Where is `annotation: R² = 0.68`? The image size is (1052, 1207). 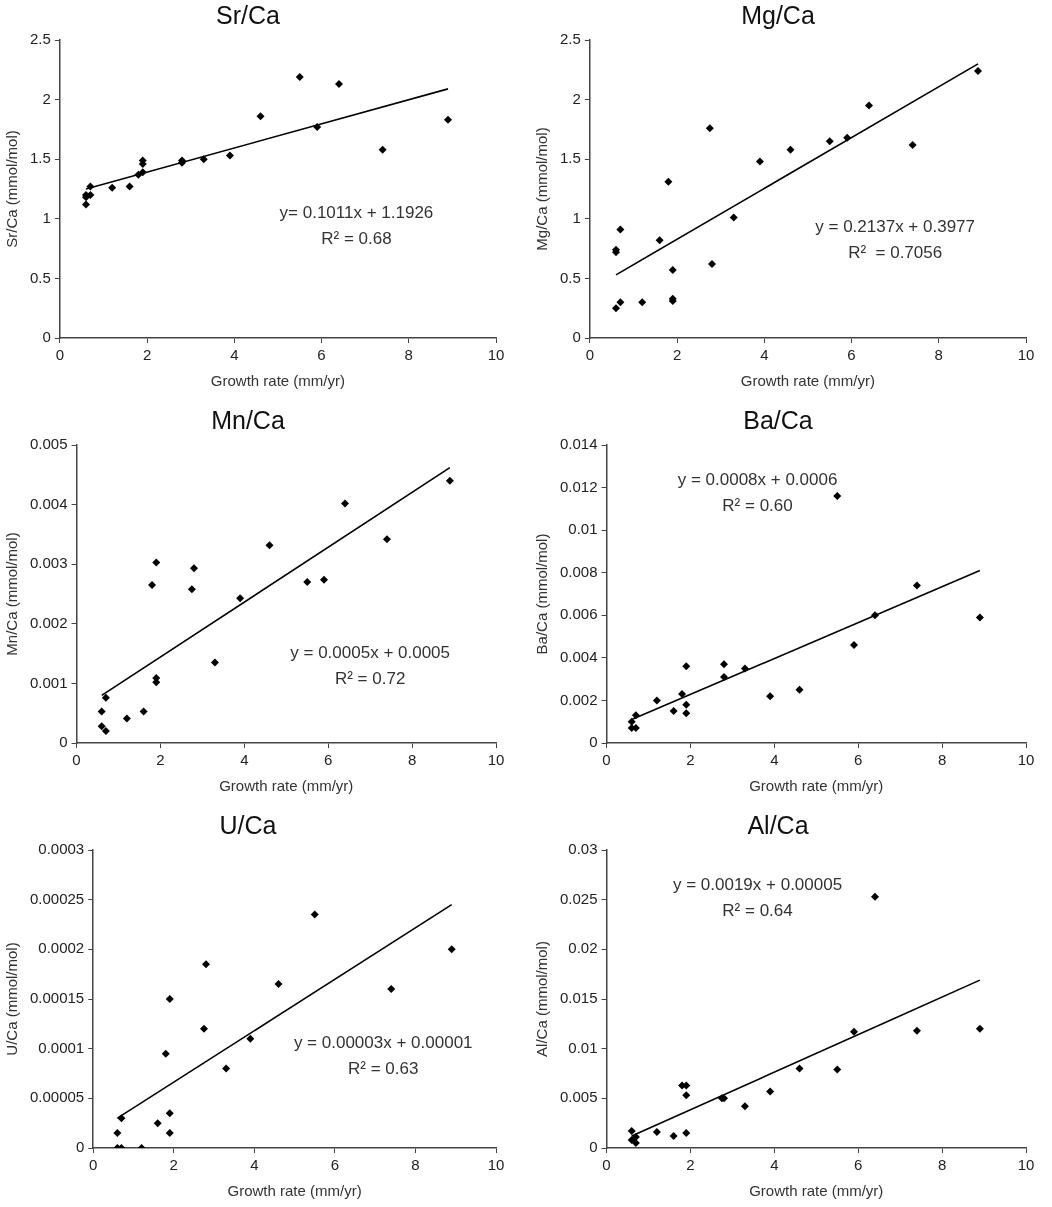 annotation: R² = 0.68 is located at coordinates (356, 238).